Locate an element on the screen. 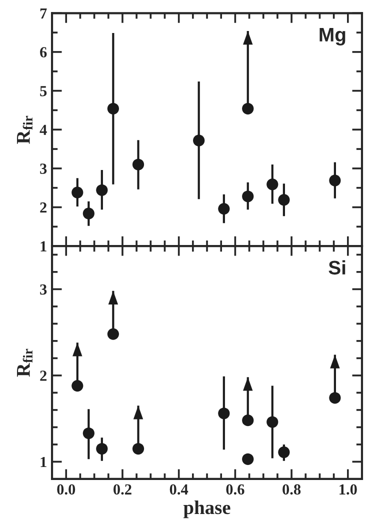  annotation: Mg is located at coordinates (333, 37).